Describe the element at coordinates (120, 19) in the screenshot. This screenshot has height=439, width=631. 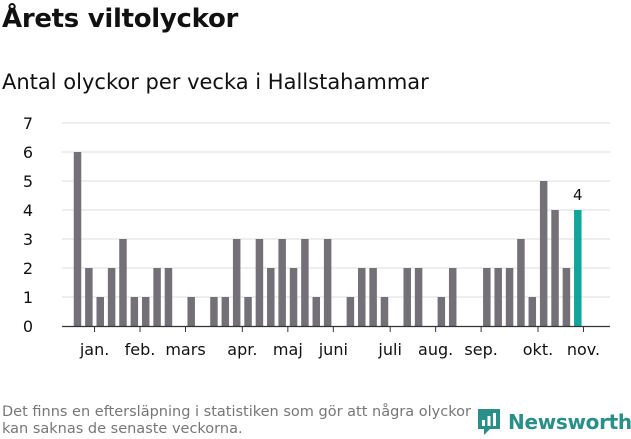
I see `chart-title: Årets viltolyckor` at that location.